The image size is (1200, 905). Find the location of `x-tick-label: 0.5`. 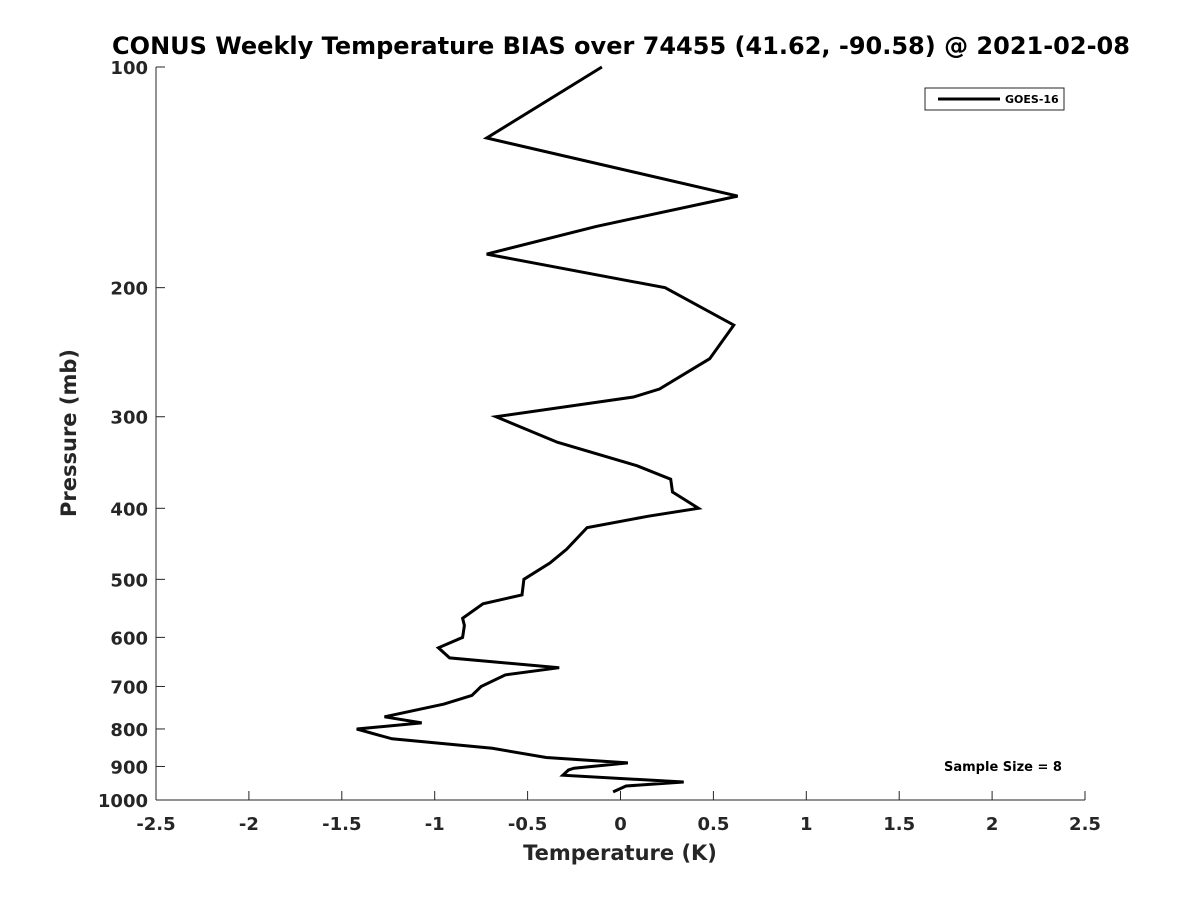

x-tick-label: 0.5 is located at coordinates (713, 824).